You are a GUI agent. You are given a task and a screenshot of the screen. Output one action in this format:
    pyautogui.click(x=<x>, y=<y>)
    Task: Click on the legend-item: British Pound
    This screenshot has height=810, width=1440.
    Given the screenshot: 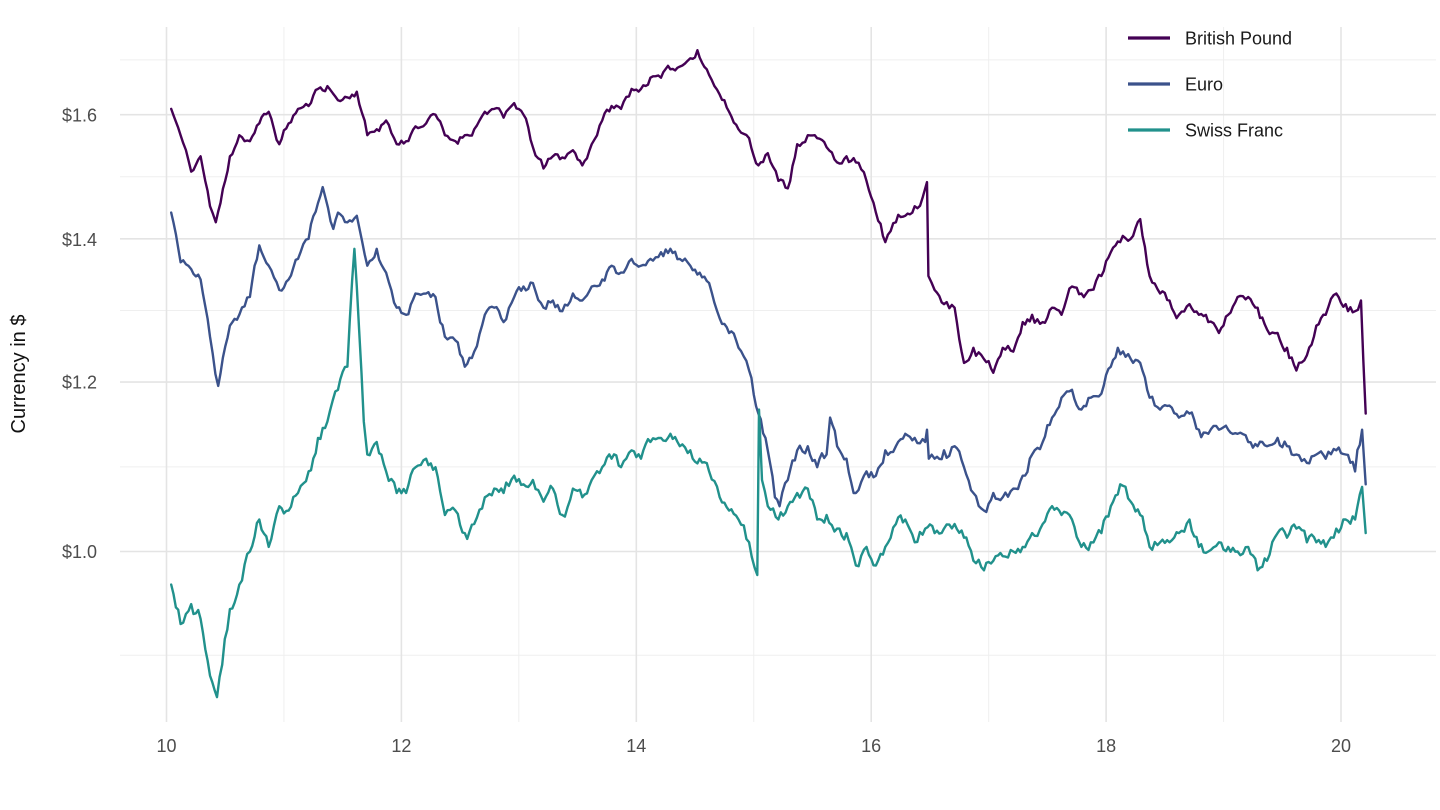 What is the action you would take?
    pyautogui.click(x=1210, y=39)
    